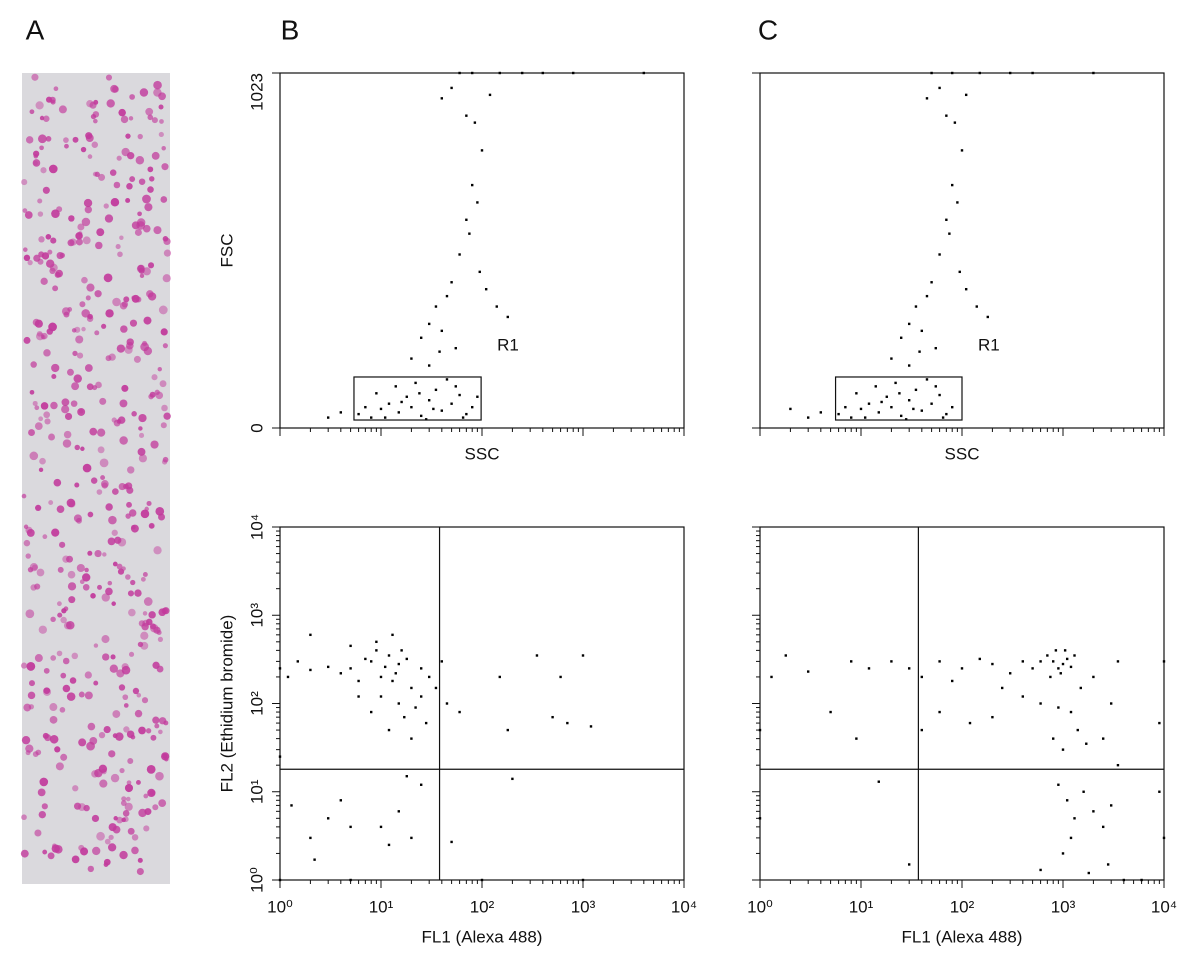  What do you see at coordinates (989, 344) in the screenshot?
I see `gate-label: R1` at bounding box center [989, 344].